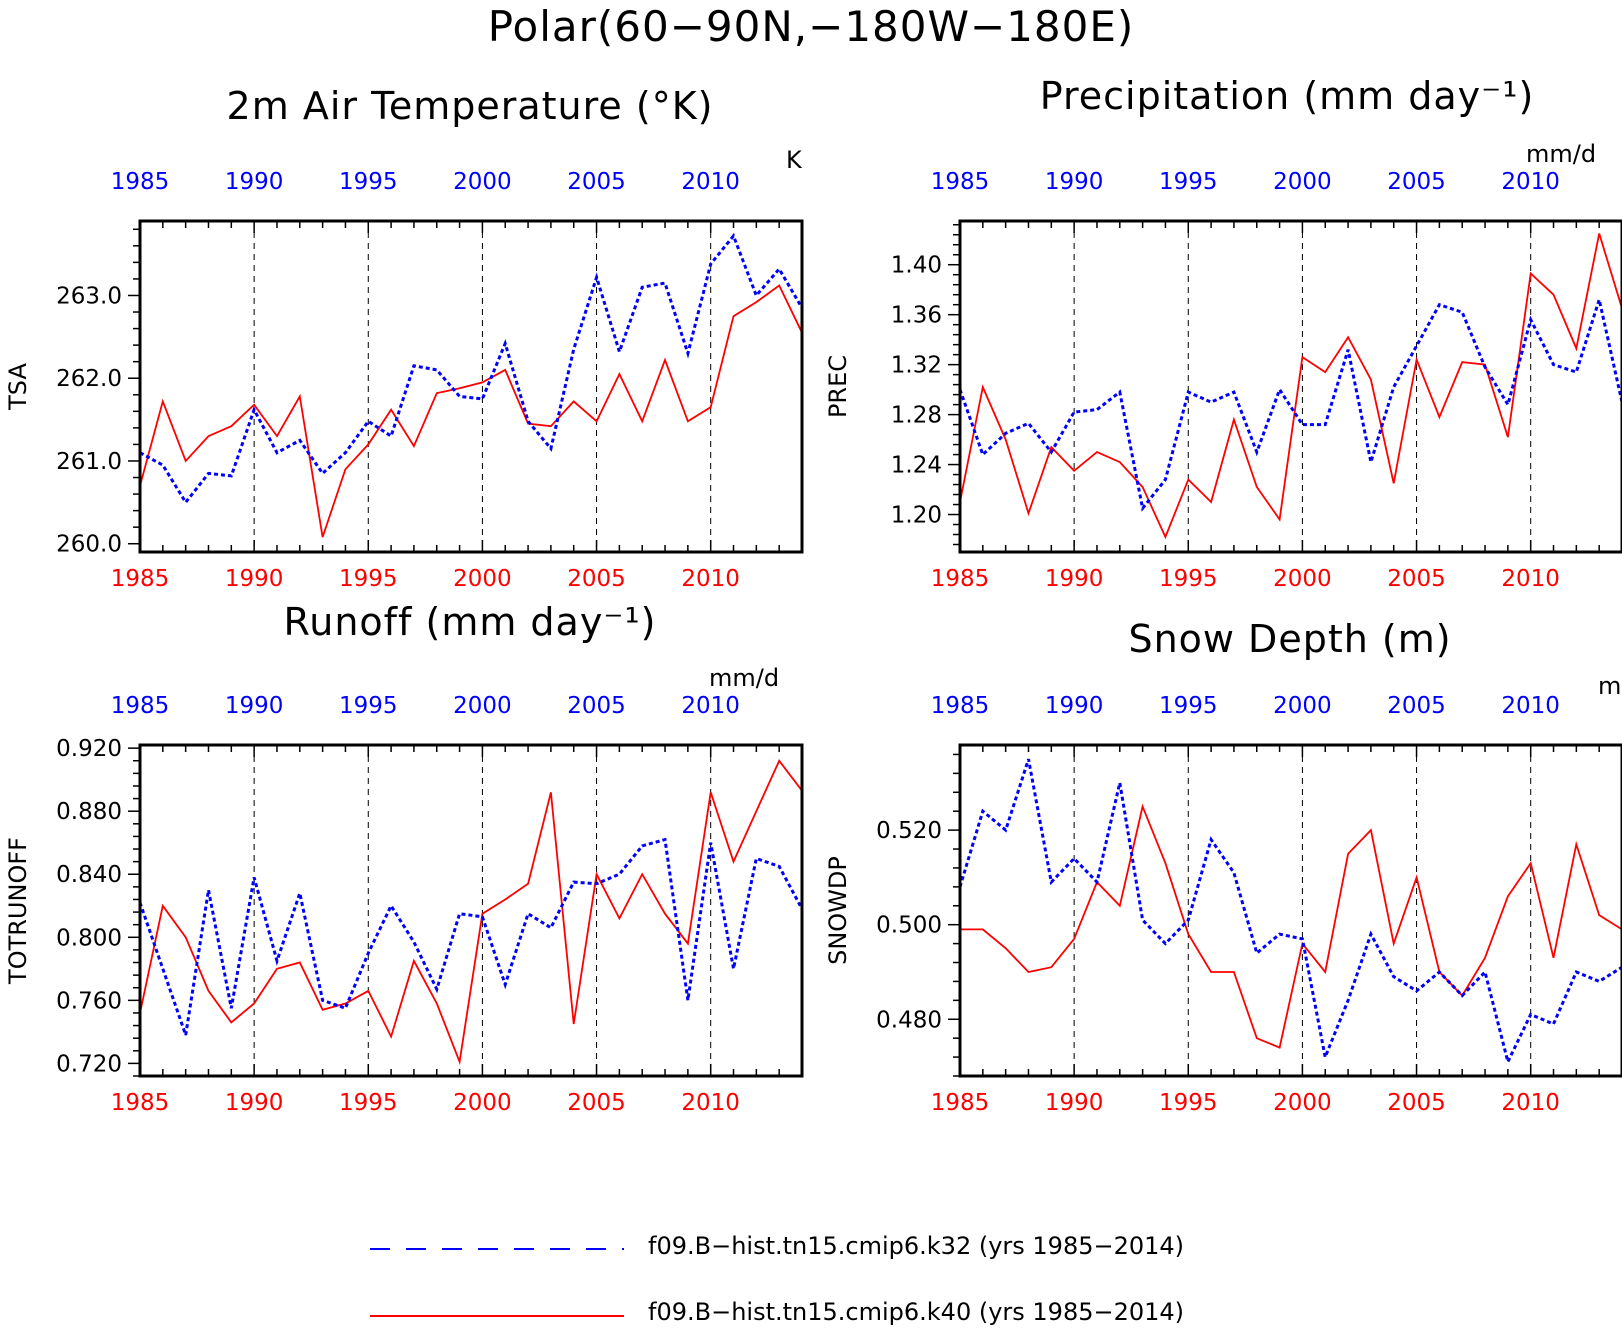 Image resolution: width=1622 pixels, height=1336 pixels. What do you see at coordinates (916, 516) in the screenshot?
I see `y-tick-label: 1.20` at bounding box center [916, 516].